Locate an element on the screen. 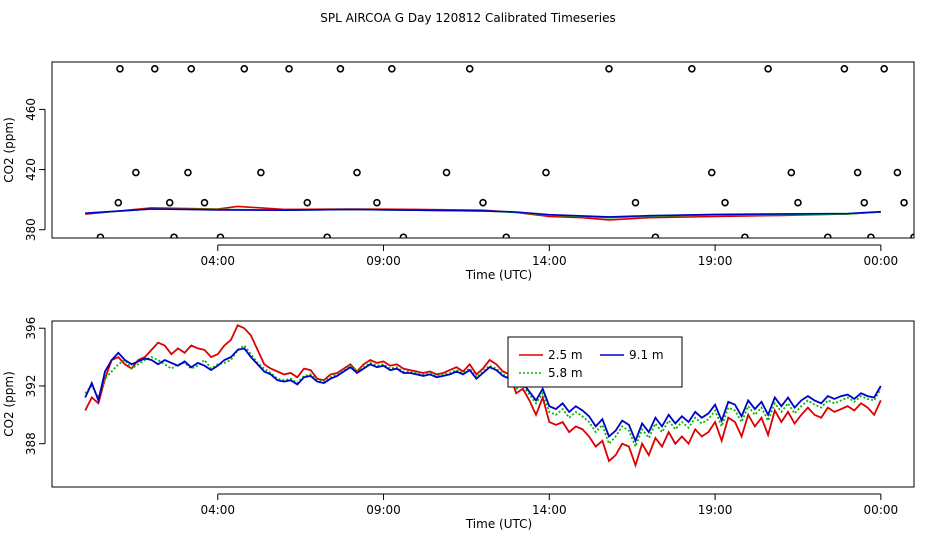  series-line-2-5-m is located at coordinates (483, 213).